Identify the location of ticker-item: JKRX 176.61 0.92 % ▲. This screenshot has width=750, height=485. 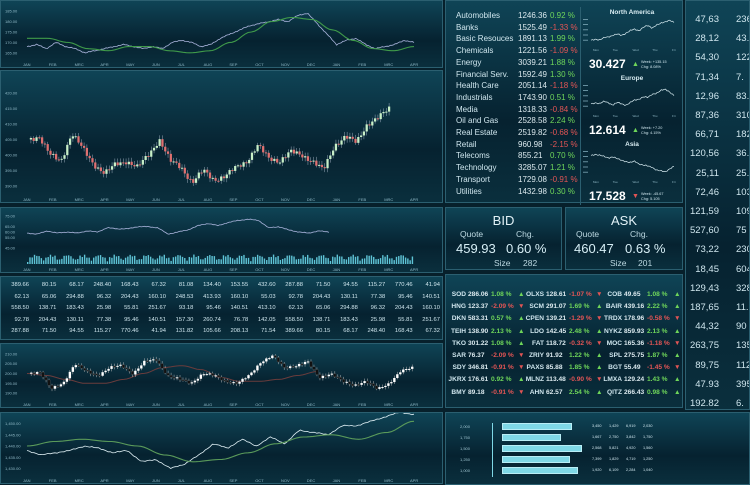
(486, 382).